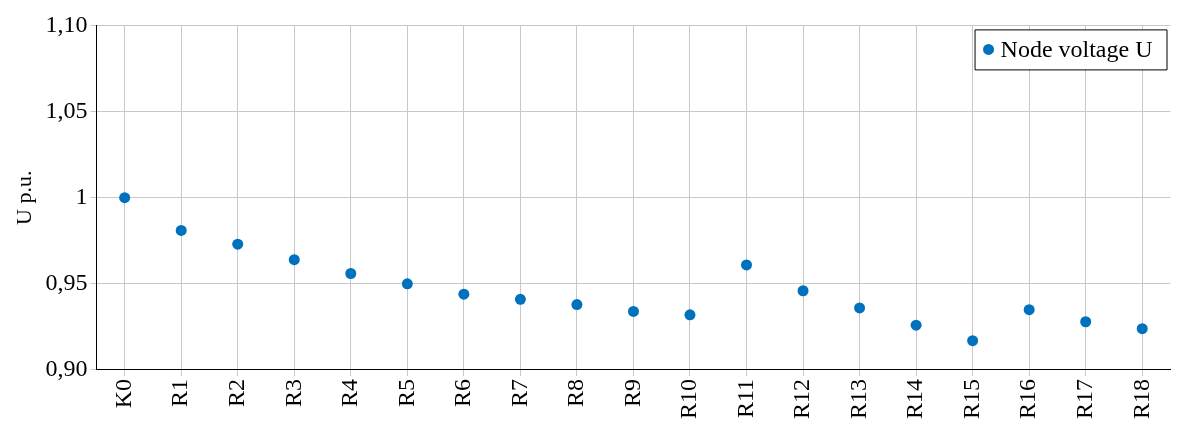  I want to click on x-tick-label: R2, so click(236, 393).